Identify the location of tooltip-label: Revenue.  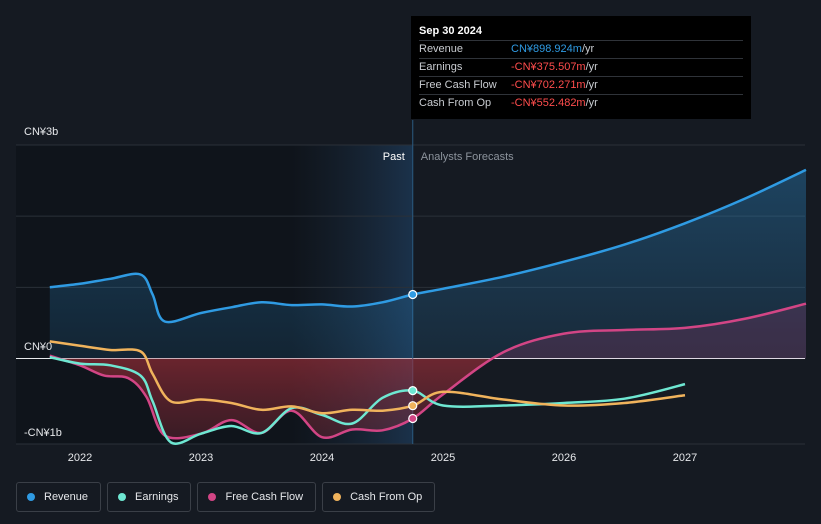
(441, 49).